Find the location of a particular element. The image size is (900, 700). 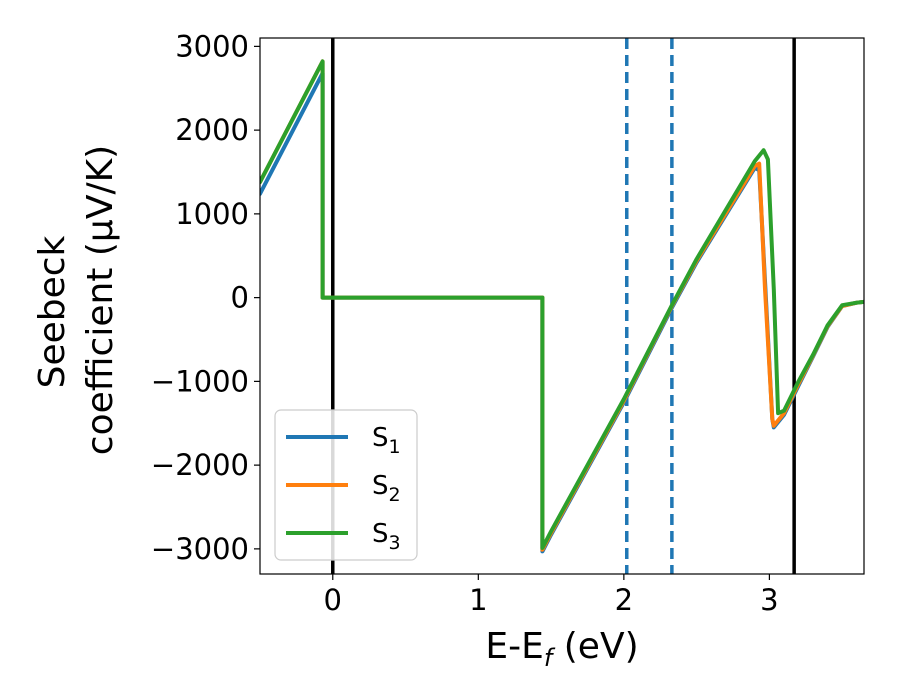

legend-label-s3: S3 is located at coordinates (386, 536).